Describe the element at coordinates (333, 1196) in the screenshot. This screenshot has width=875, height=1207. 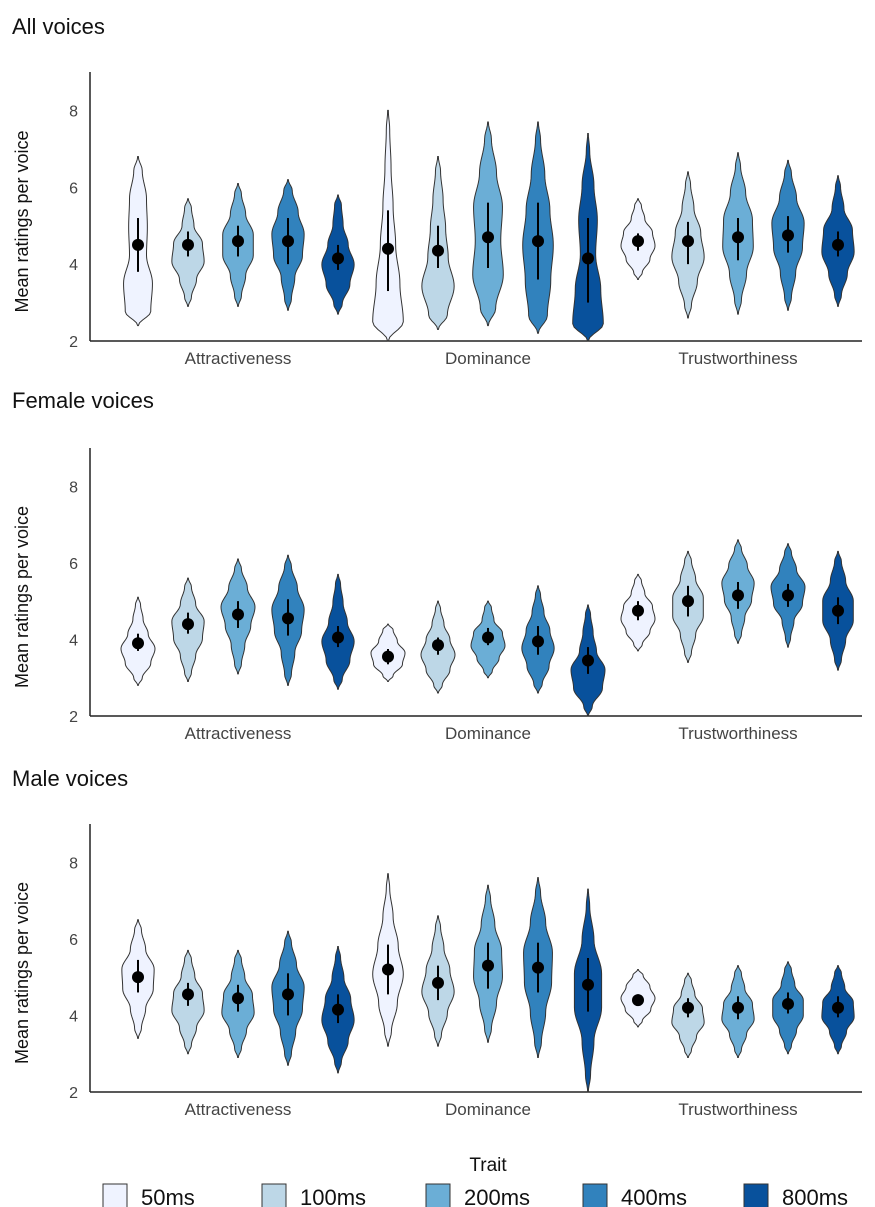
I see `legend-label: 100ms` at that location.